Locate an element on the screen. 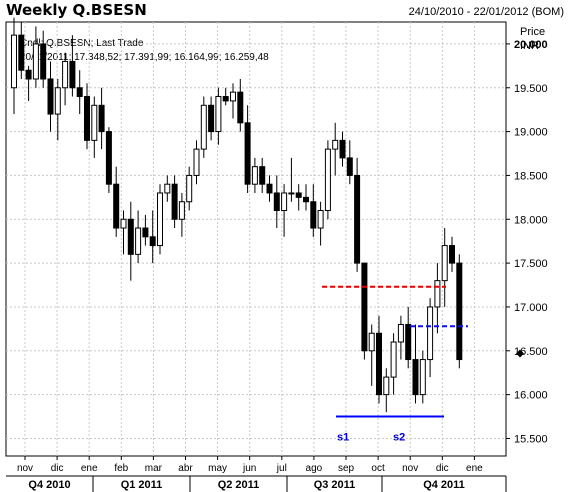  last-price-marker is located at coordinates (520, 353).